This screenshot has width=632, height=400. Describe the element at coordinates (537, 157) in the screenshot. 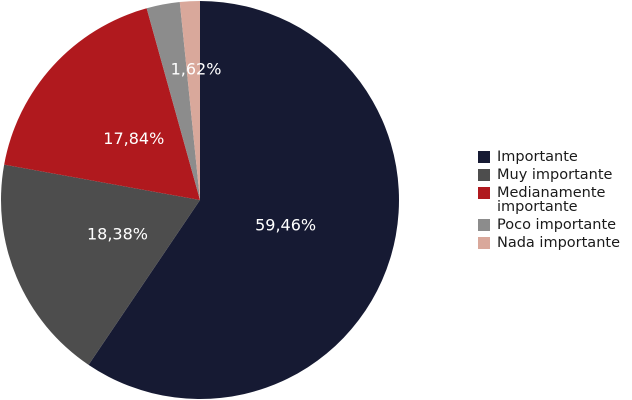

I see `legend-label: Importante` at that location.